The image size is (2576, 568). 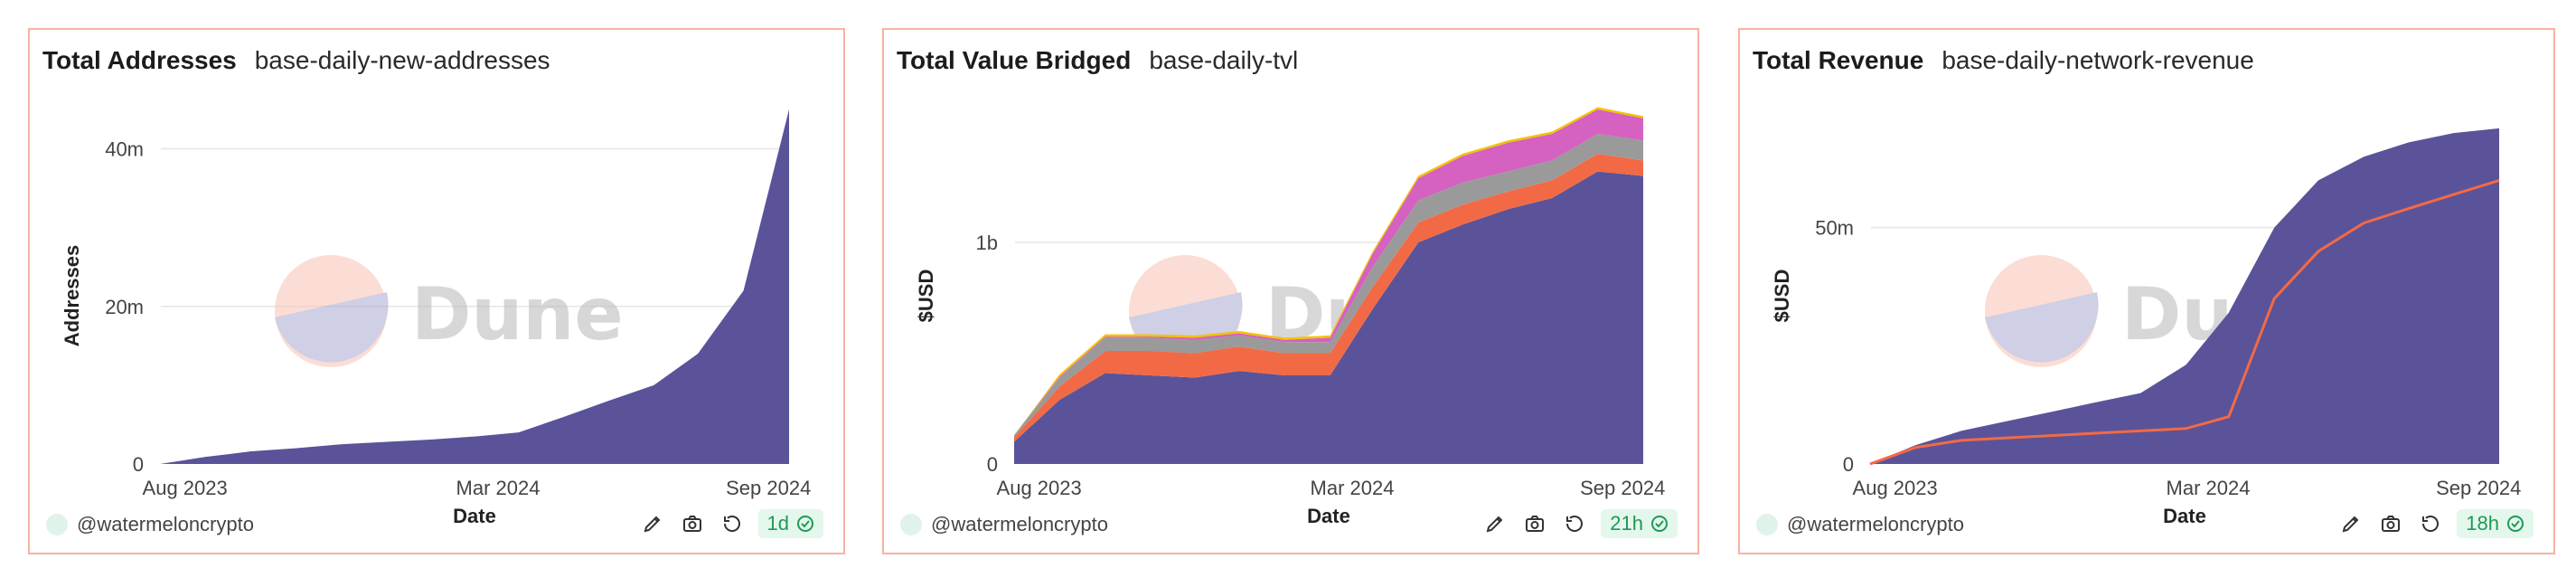 I want to click on panel-query-name: base-daily-new-addresses, so click(x=402, y=60).